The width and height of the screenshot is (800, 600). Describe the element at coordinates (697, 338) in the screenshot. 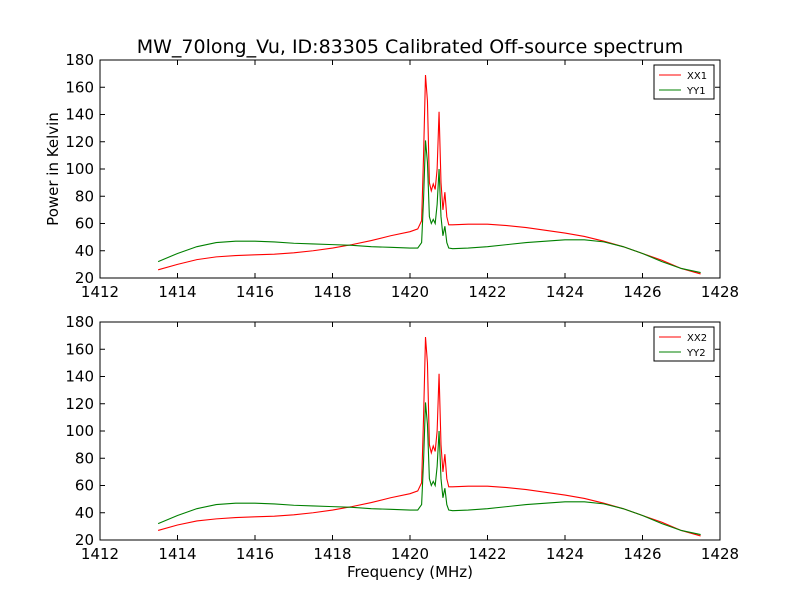

I see `legend-label: XX2` at that location.